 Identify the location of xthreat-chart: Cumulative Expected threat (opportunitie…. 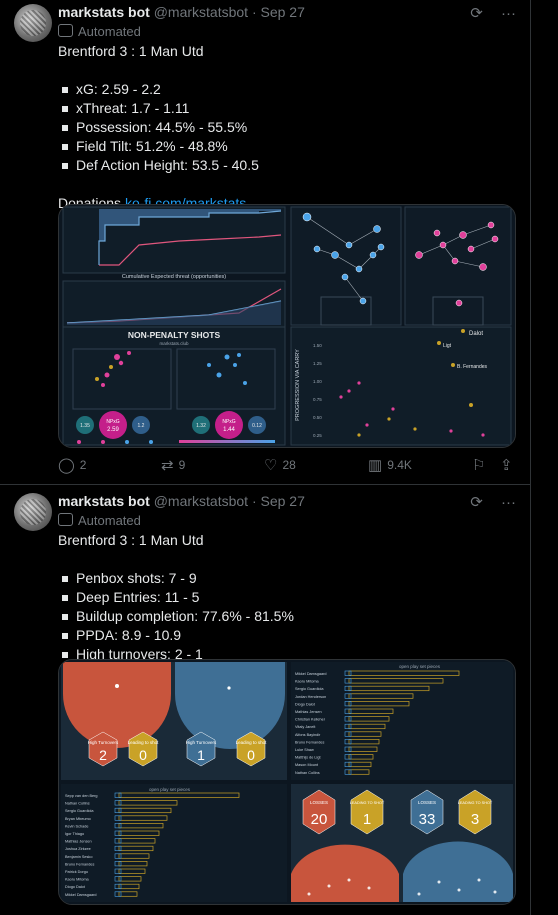
(174, 267).